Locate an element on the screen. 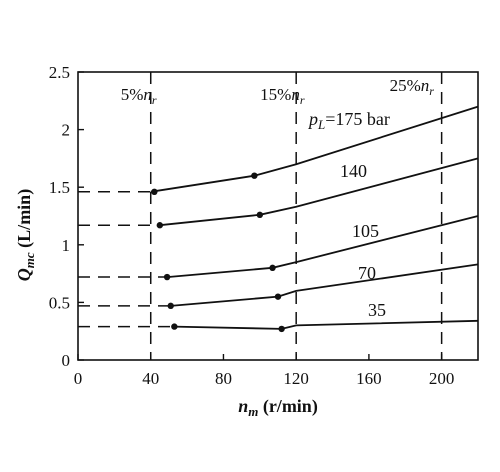 This screenshot has height=472, width=500. series-label-unit: bar is located at coordinates (375, 119).